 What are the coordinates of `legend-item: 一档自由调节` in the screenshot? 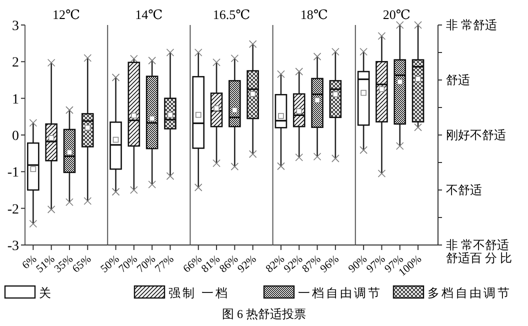 It's located at (322, 292).